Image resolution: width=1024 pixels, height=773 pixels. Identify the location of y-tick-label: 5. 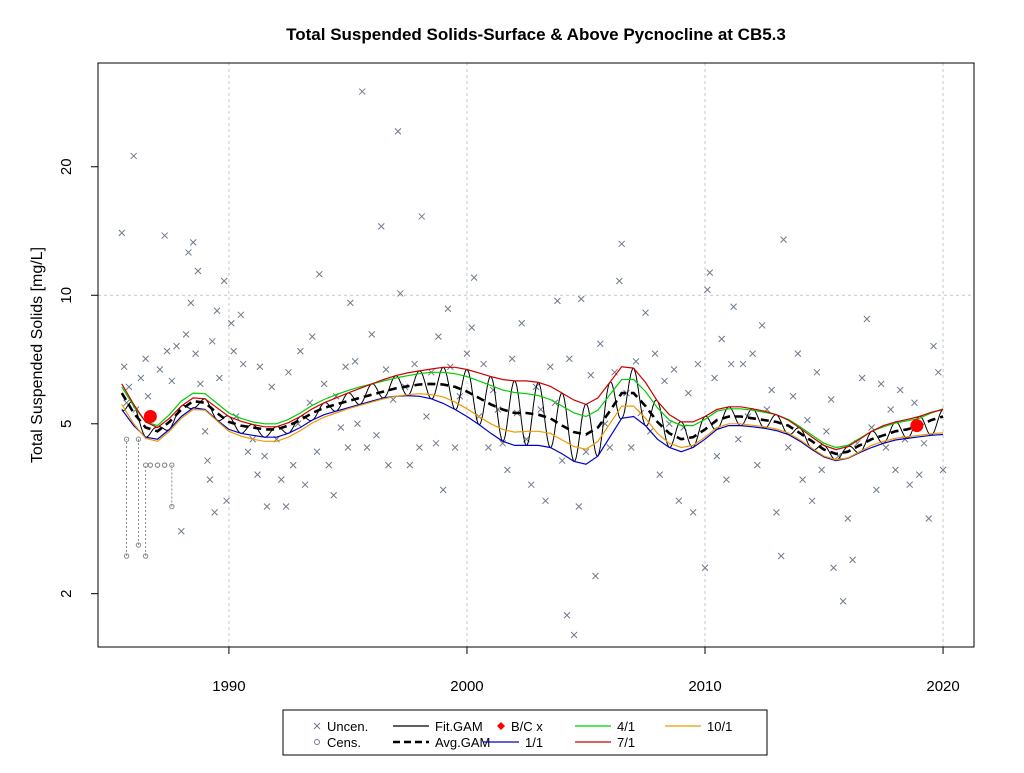
(66, 424).